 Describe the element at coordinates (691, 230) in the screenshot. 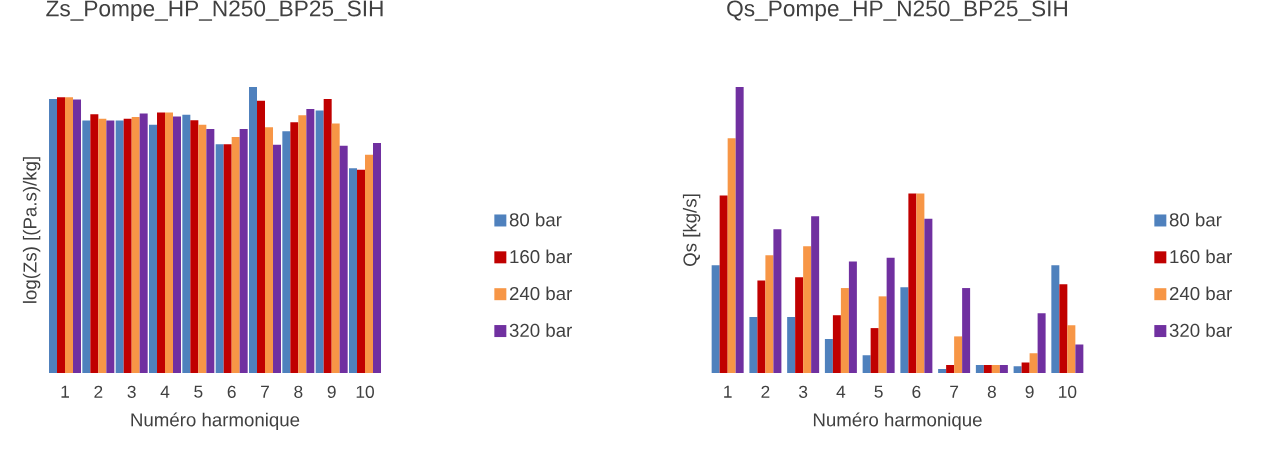

I see `y-axis-title: Qs [kg/s]` at that location.